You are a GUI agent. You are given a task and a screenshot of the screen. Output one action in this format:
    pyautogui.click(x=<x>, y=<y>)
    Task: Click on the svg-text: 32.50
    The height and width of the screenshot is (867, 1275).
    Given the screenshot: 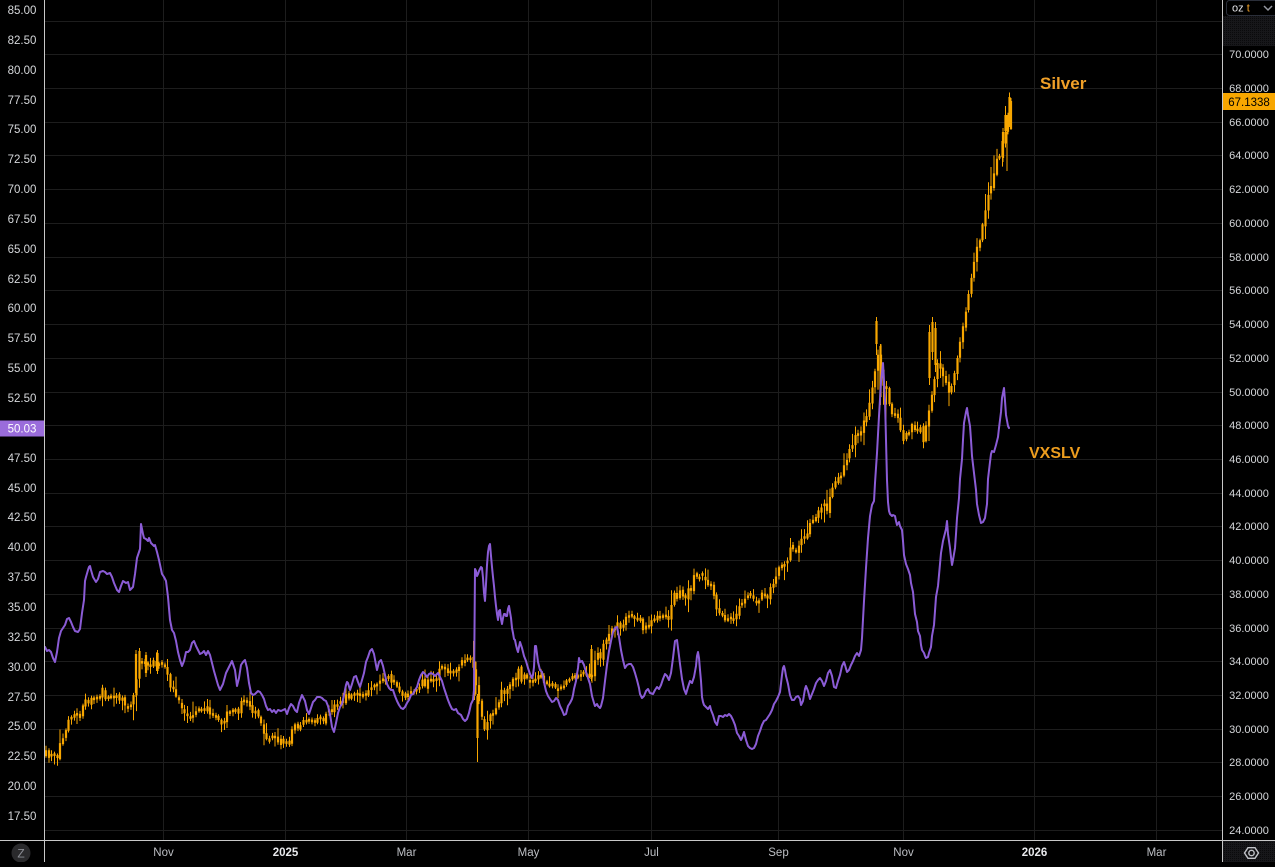 What is the action you would take?
    pyautogui.click(x=22, y=638)
    